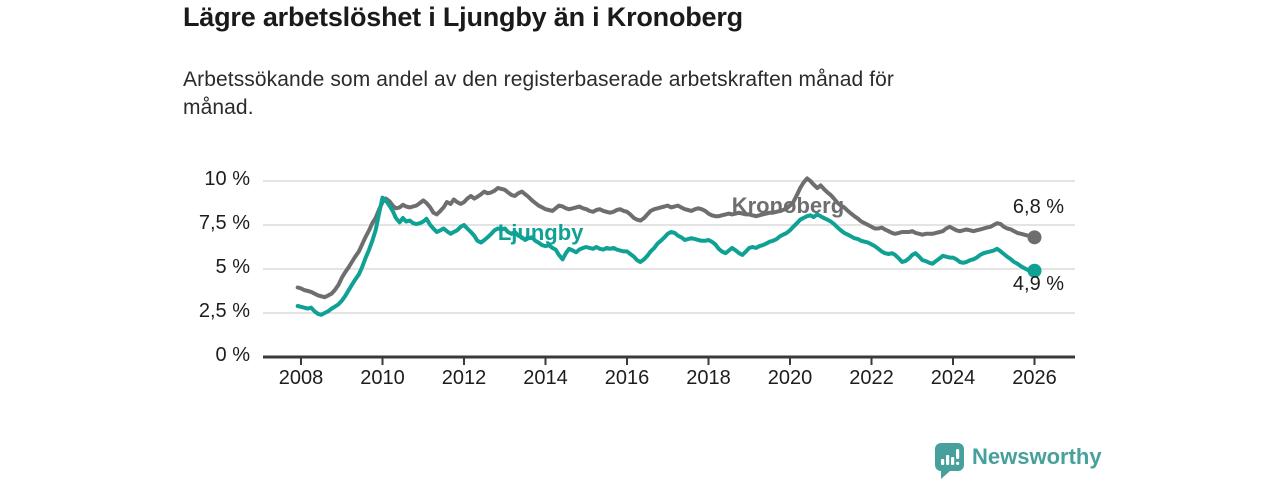 This screenshot has height=480, width=1280. Describe the element at coordinates (1034, 237) in the screenshot. I see `series-end-dot-kronoberg` at that location.